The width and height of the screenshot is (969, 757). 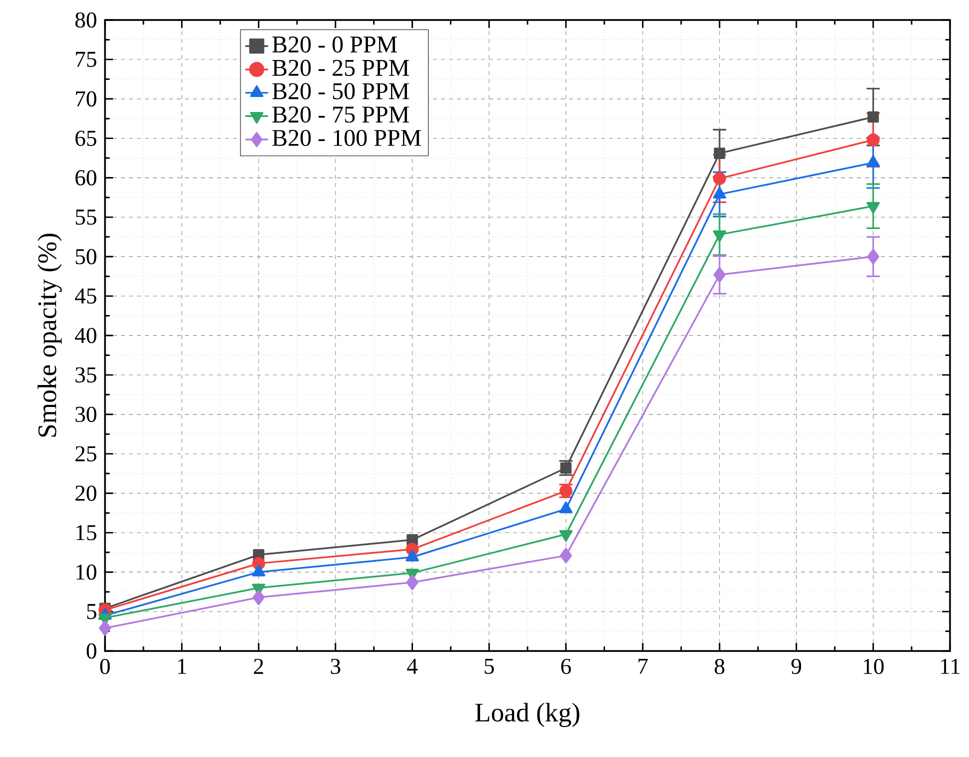 What do you see at coordinates (86, 572) in the screenshot?
I see `y-tick-label: 10` at bounding box center [86, 572].